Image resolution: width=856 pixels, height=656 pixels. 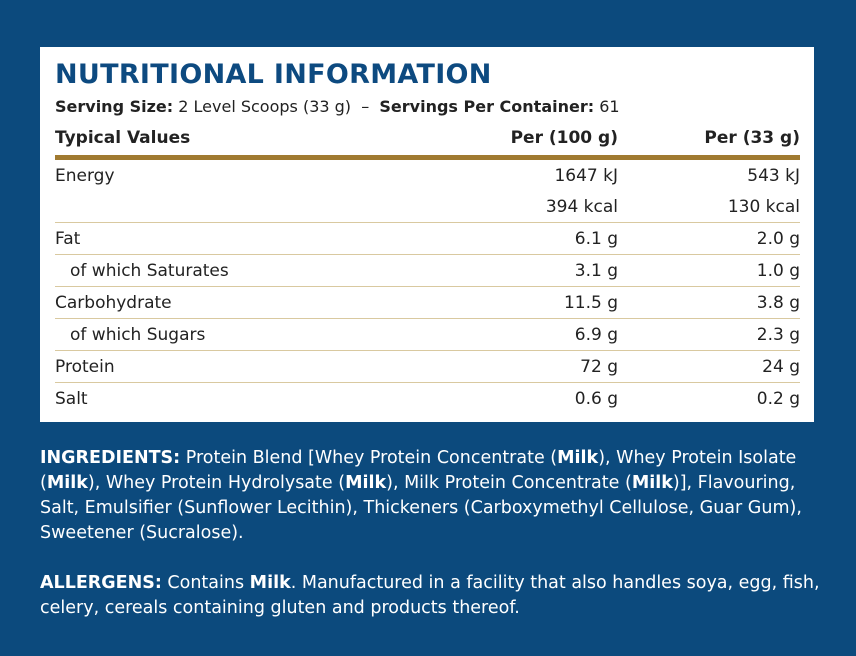 What do you see at coordinates (596, 398) in the screenshot?
I see `per100-value: 0.6 g` at bounding box center [596, 398].